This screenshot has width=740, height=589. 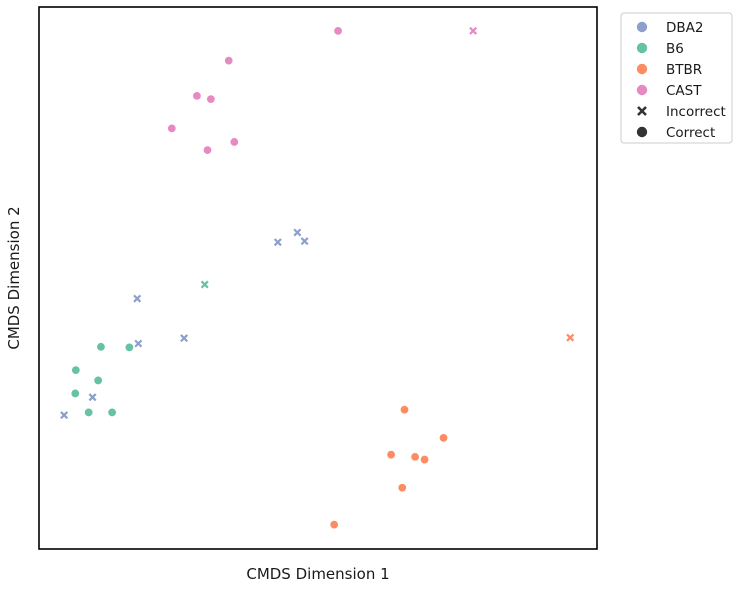 I want to click on legend-box, so click(x=676, y=78).